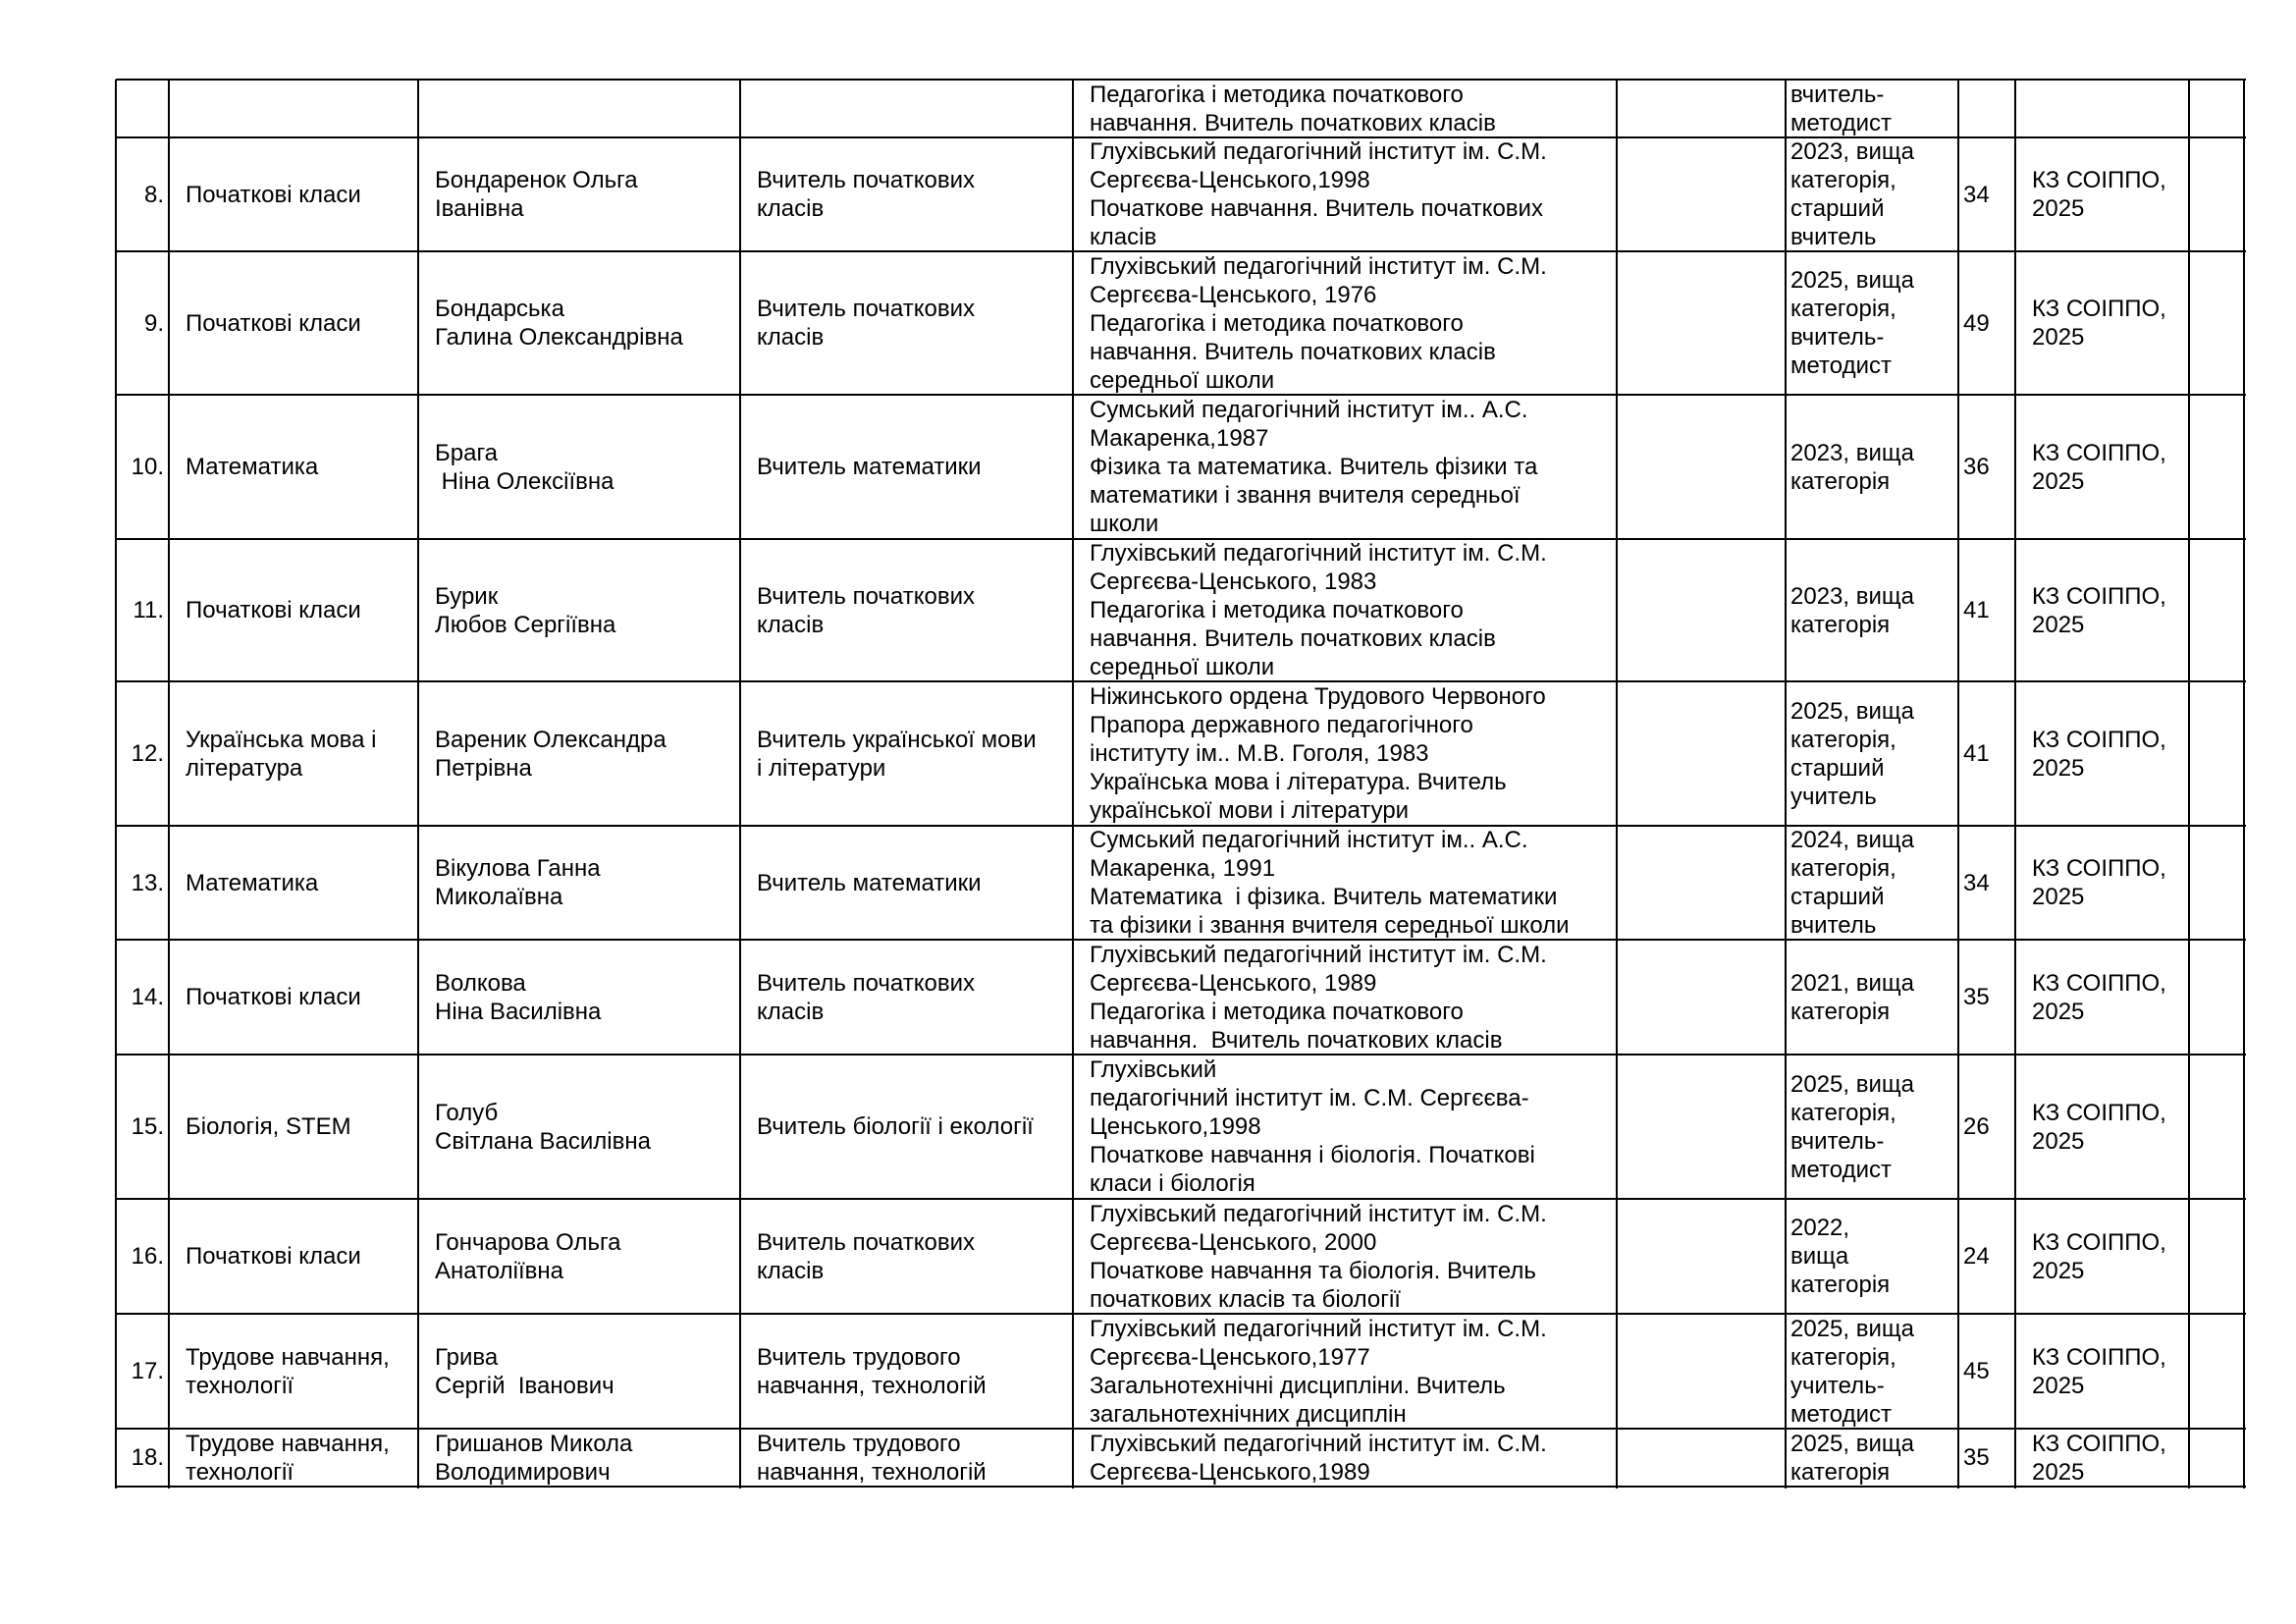 The image size is (2296, 1624). What do you see at coordinates (142, 610) in the screenshot?
I see `num-cell: 11.` at bounding box center [142, 610].